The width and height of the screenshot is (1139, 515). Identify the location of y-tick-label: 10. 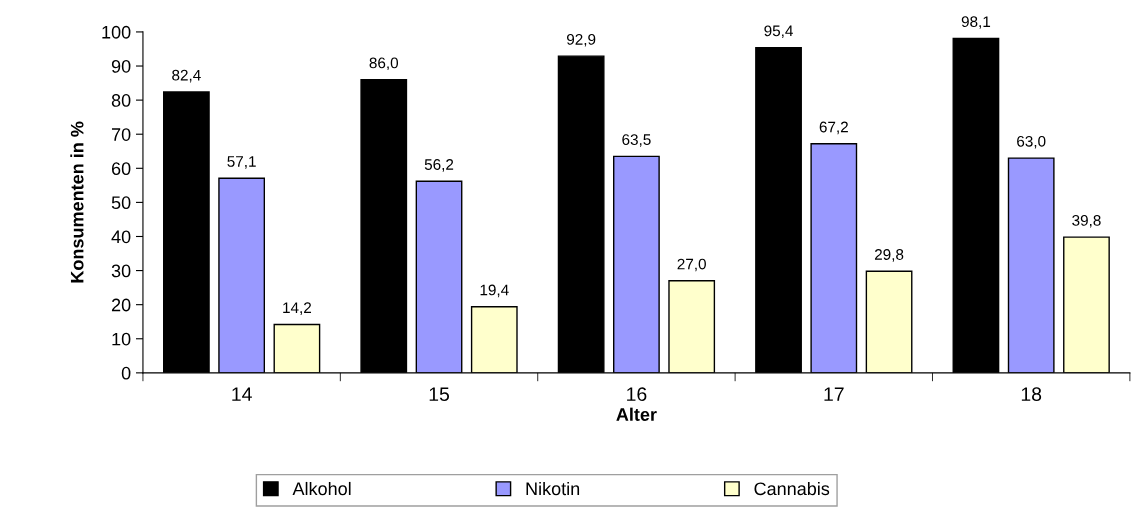
(121, 339).